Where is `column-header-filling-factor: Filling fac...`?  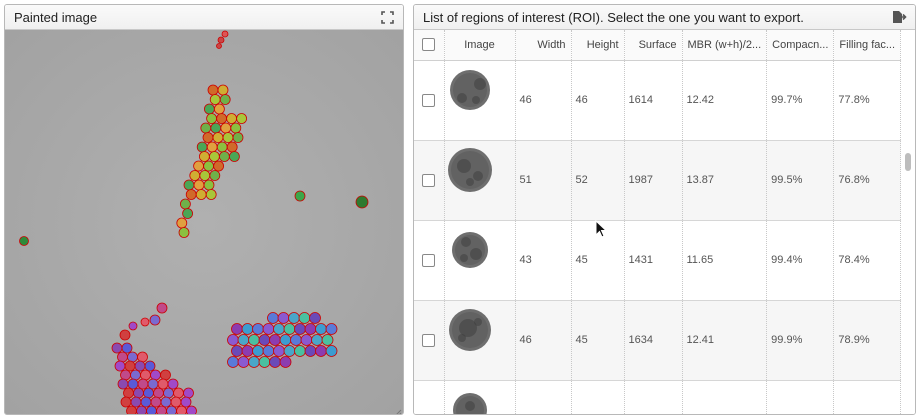 column-header-filling-factor: Filling fac... is located at coordinates (867, 45).